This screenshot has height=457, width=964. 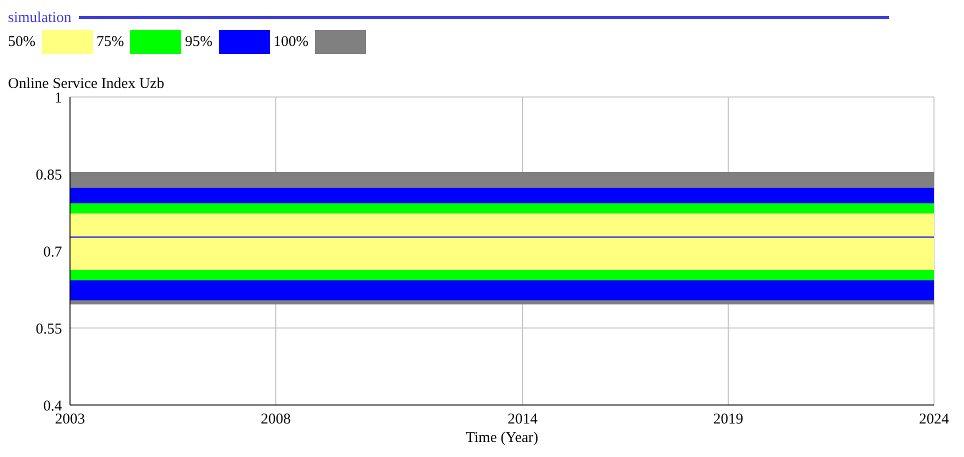 I want to click on y-tick-label: 0.55, so click(x=49, y=329).